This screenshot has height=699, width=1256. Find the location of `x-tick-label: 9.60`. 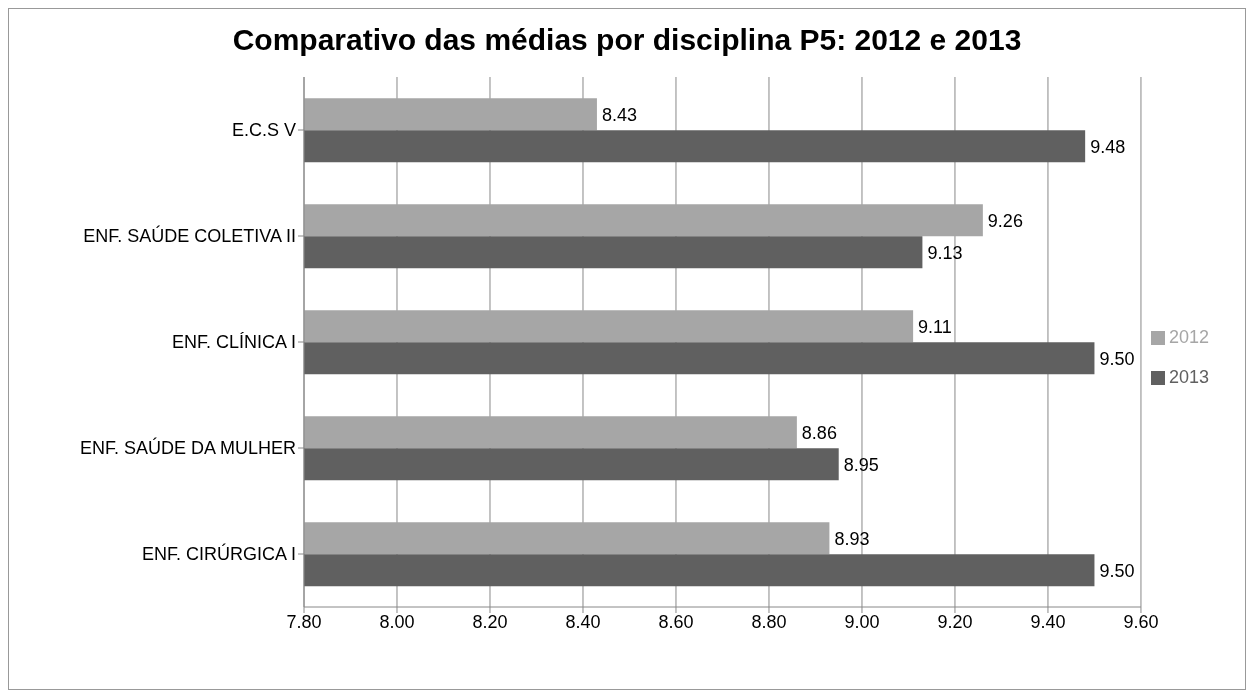

x-tick-label: 9.60 is located at coordinates (1141, 621).